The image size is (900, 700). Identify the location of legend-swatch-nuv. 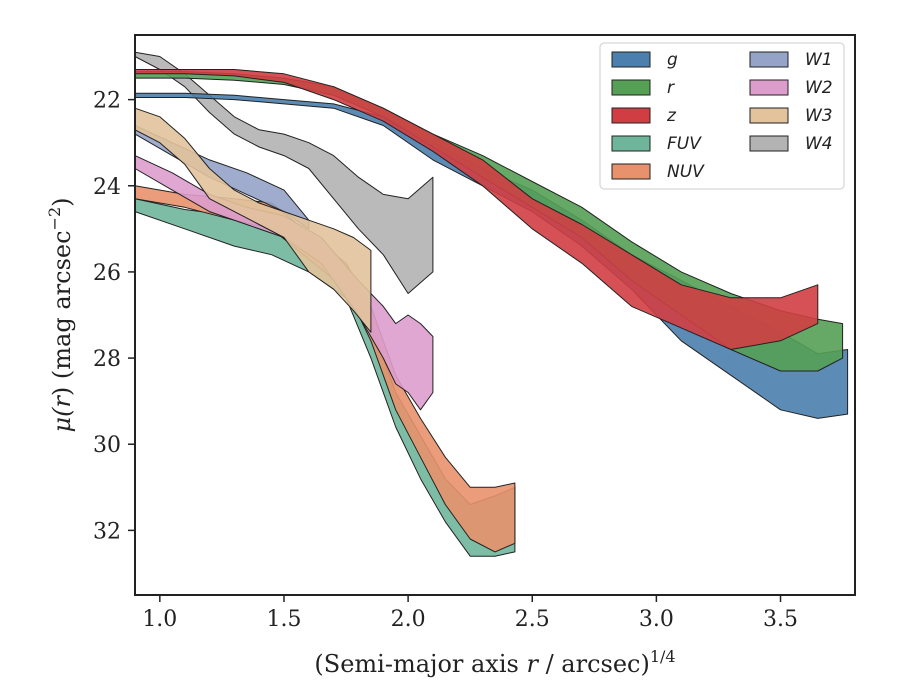
(631, 171).